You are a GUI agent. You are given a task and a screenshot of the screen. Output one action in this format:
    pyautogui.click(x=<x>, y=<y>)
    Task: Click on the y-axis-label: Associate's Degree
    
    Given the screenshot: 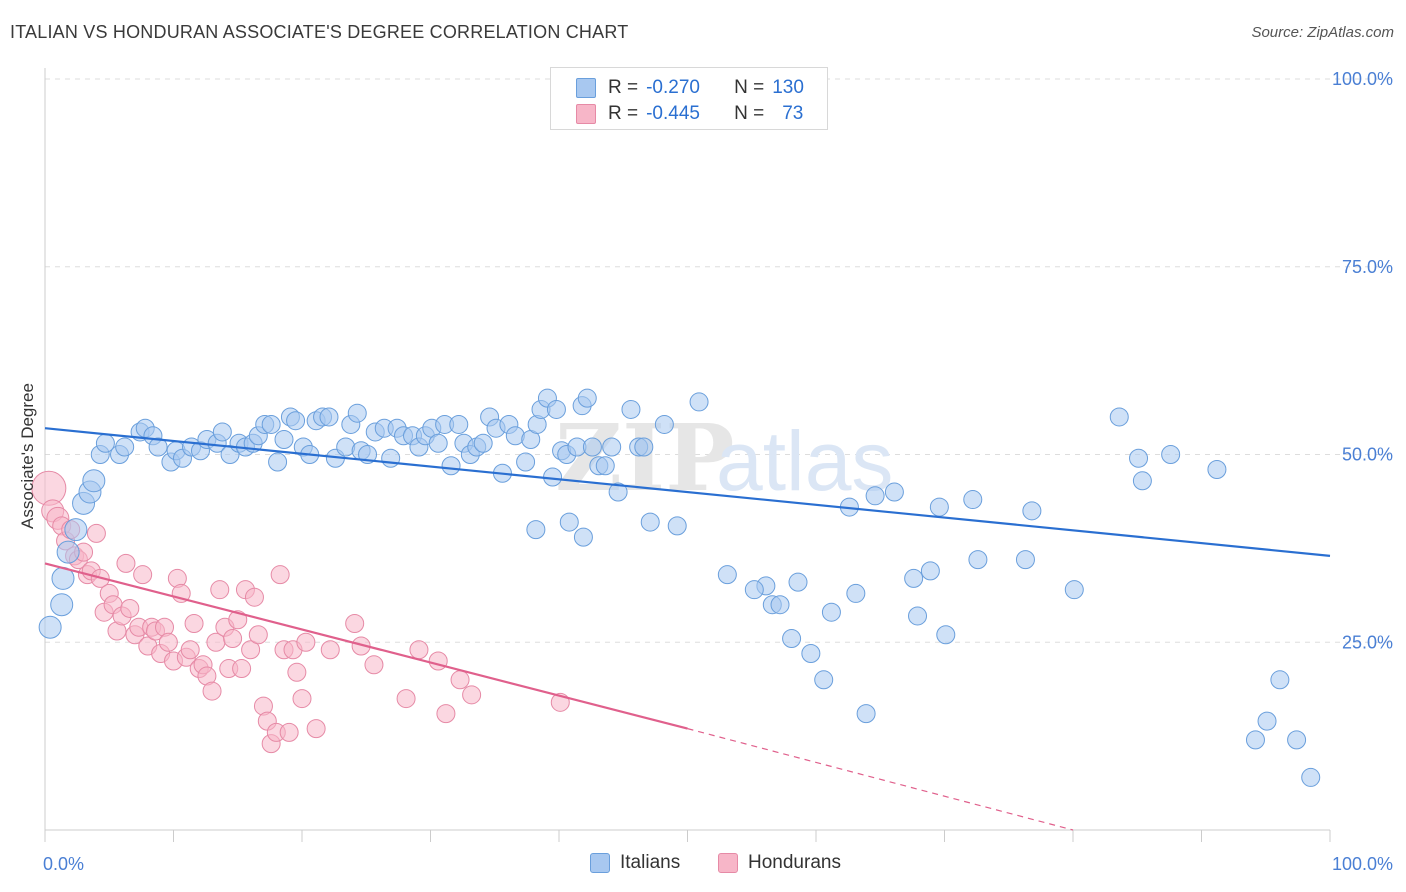 What is the action you would take?
    pyautogui.click(x=27, y=456)
    